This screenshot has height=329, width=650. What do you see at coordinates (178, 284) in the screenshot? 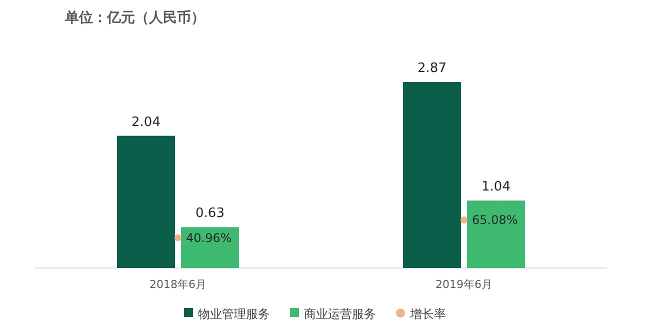
I see `x-tick-label: 2018年6月` at bounding box center [178, 284].